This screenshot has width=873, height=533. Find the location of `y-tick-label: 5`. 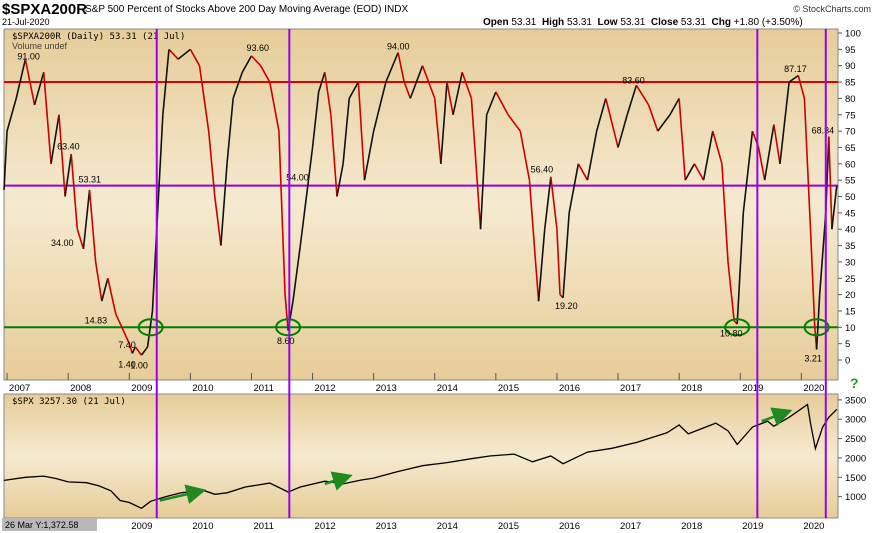

y-tick-label: 5 is located at coordinates (847, 344).